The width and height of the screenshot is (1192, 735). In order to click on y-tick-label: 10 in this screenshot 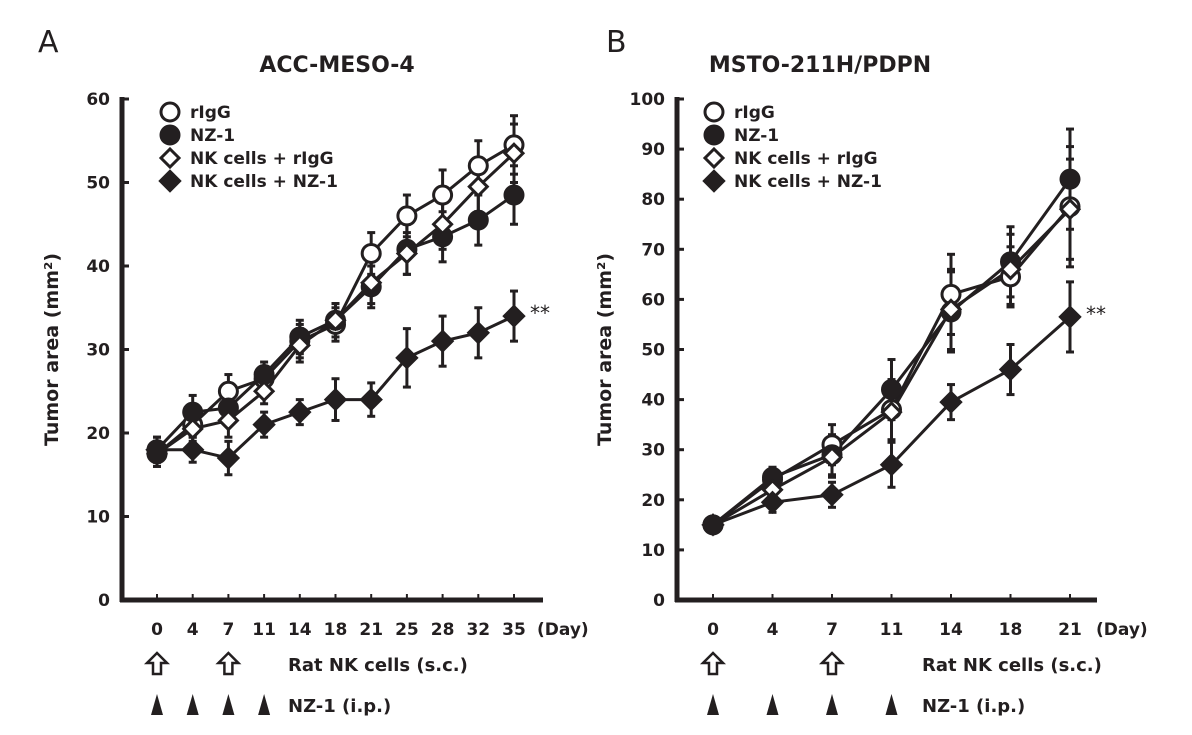, I will do `click(653, 551)`.